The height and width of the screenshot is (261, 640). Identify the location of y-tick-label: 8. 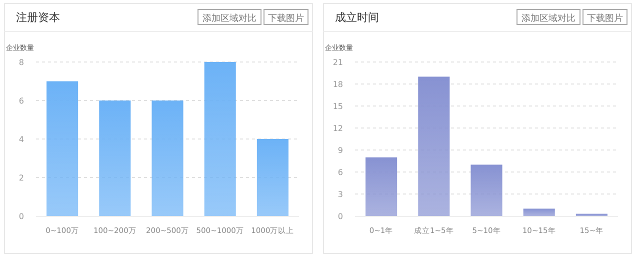
(21, 62).